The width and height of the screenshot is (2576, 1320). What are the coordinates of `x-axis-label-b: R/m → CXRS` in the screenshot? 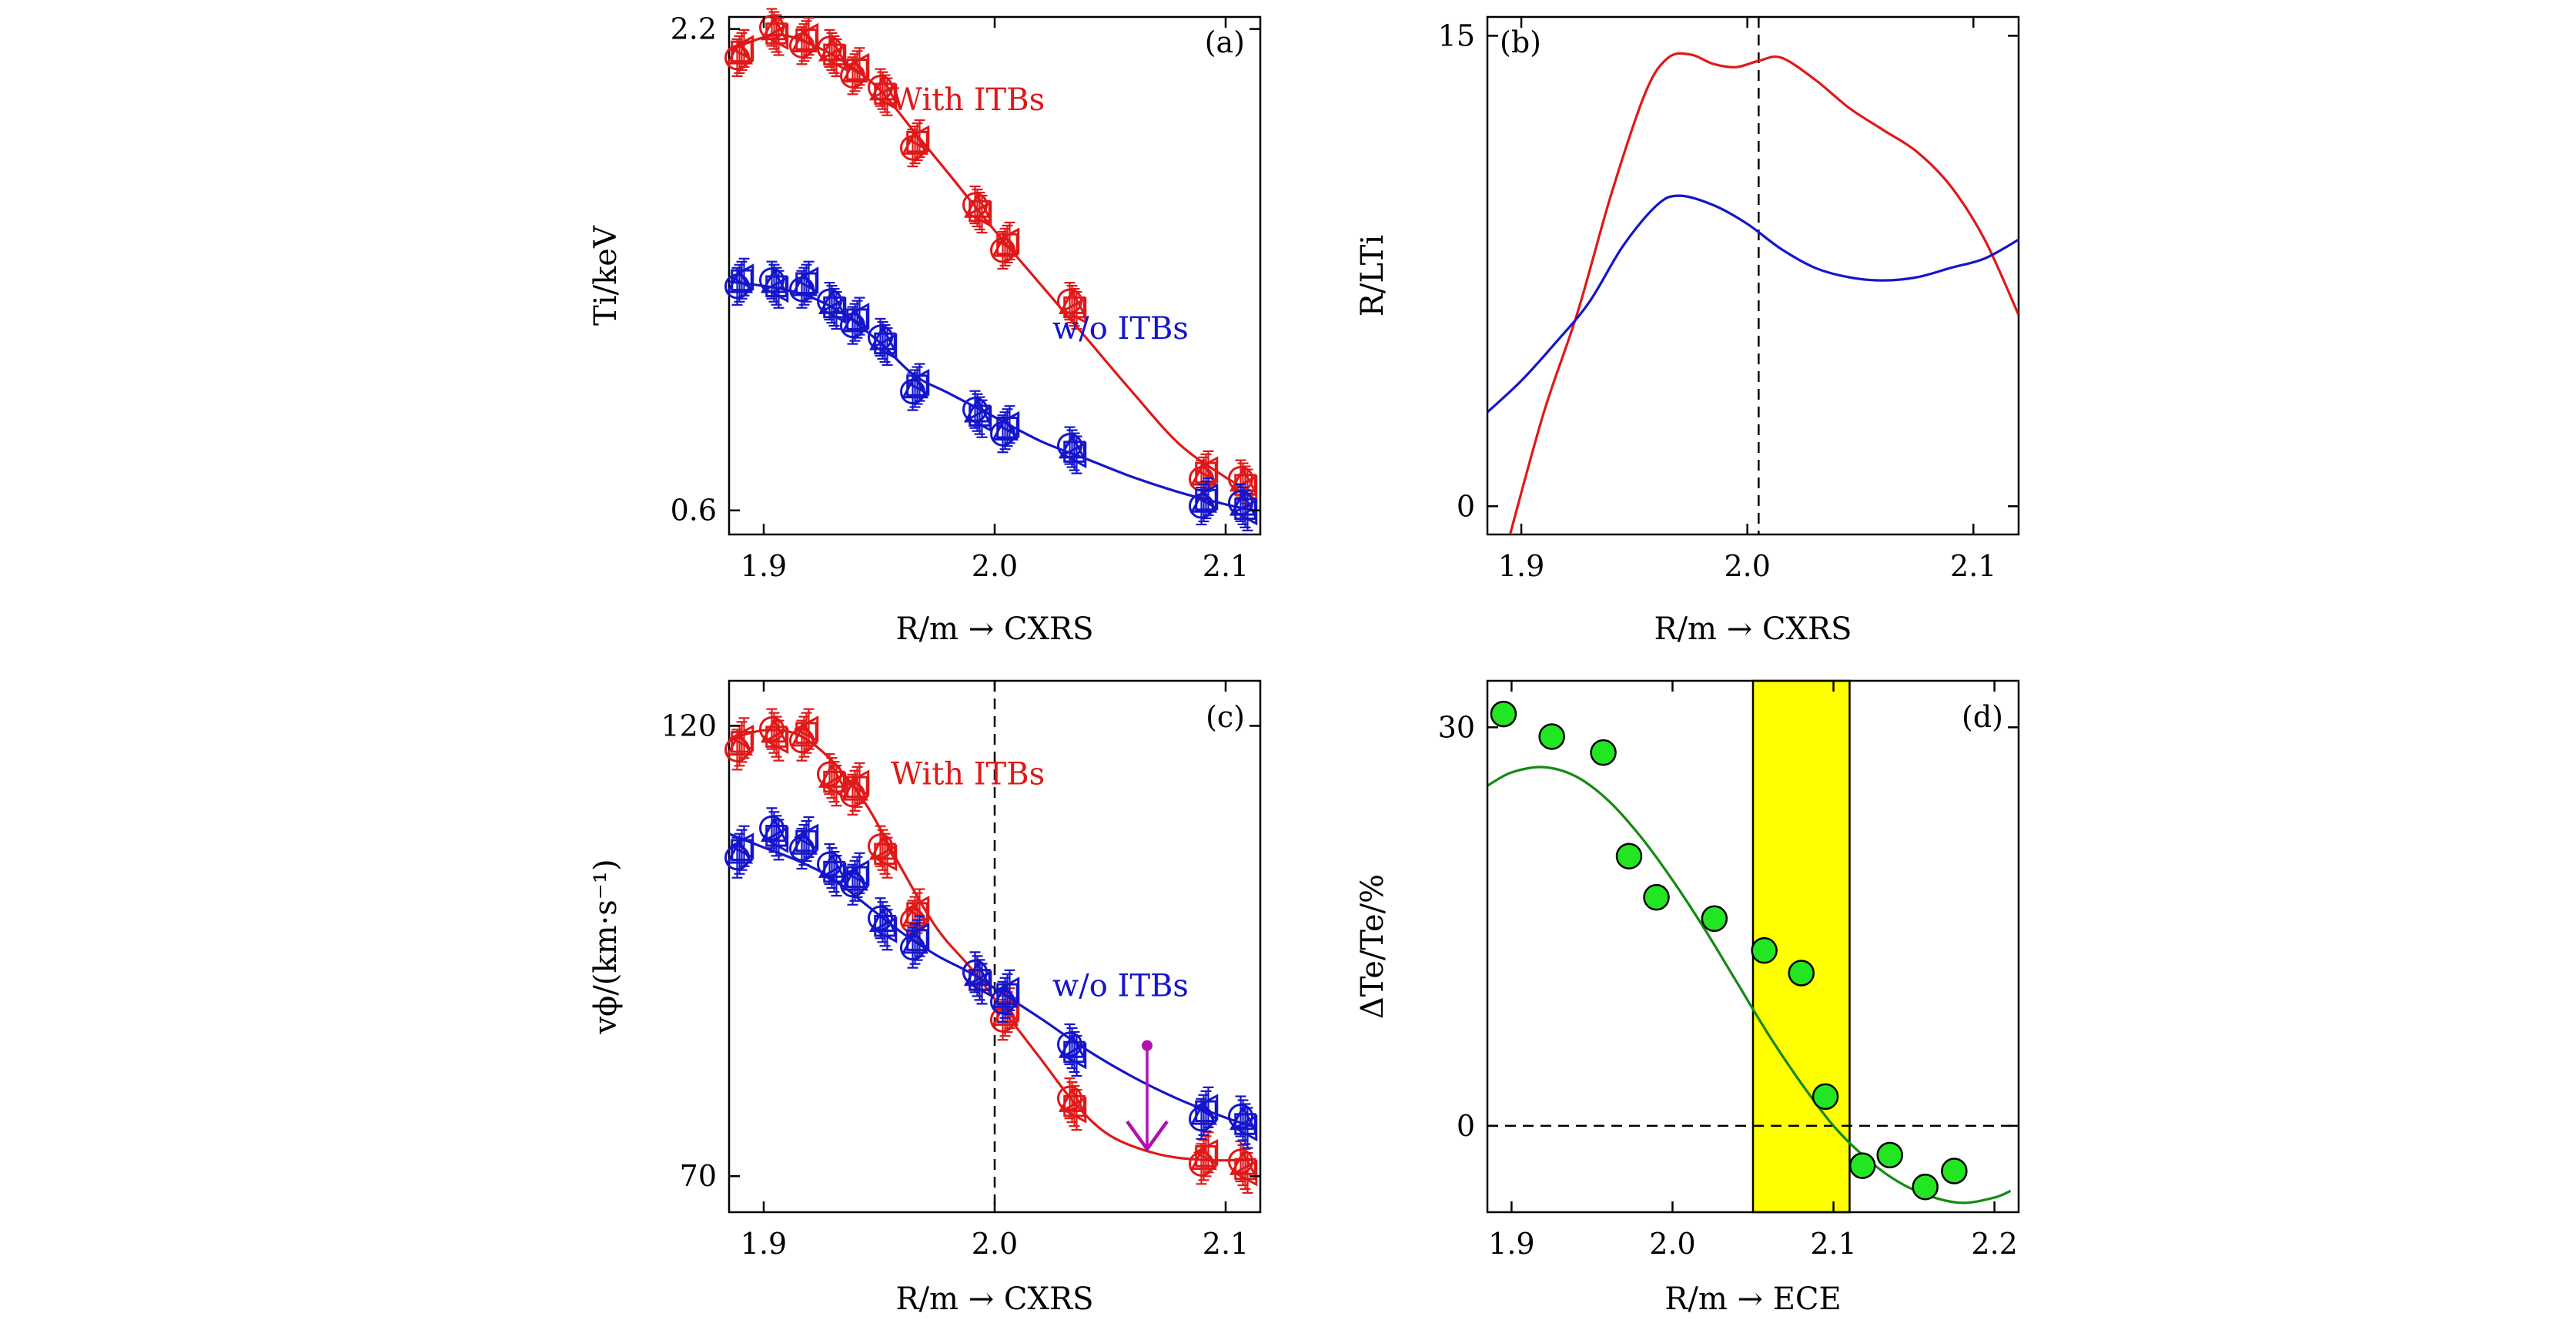 It's located at (1753, 629).